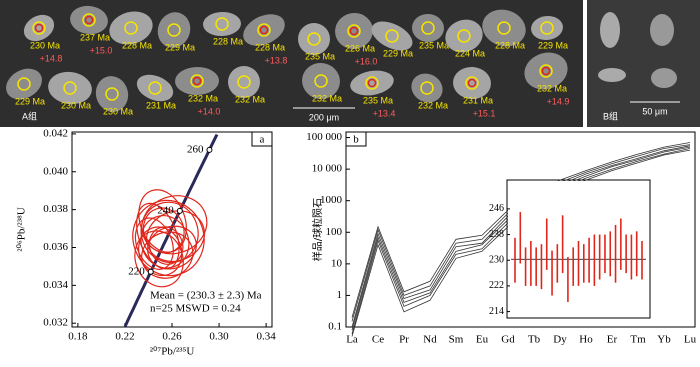 The width and height of the screenshot is (700, 367). I want to click on x-tick-label: Yb, so click(664, 340).